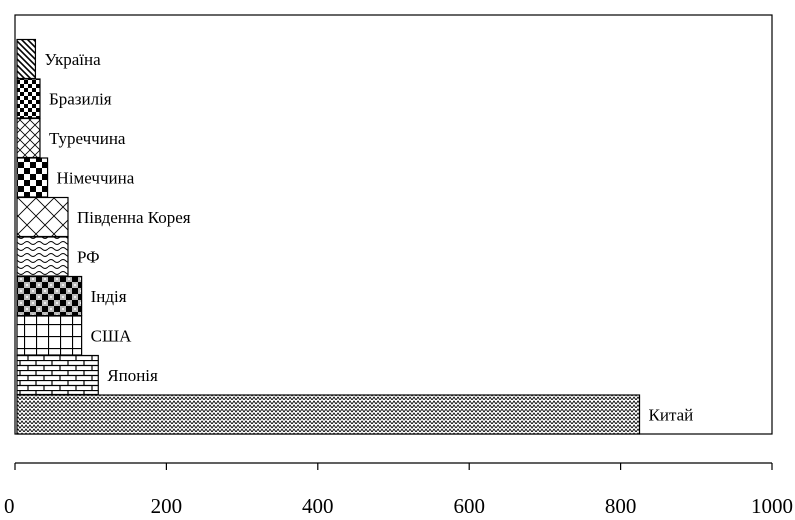 This screenshot has width=795, height=520. Describe the element at coordinates (772, 506) in the screenshot. I see `x-tick-label: 1000` at that location.